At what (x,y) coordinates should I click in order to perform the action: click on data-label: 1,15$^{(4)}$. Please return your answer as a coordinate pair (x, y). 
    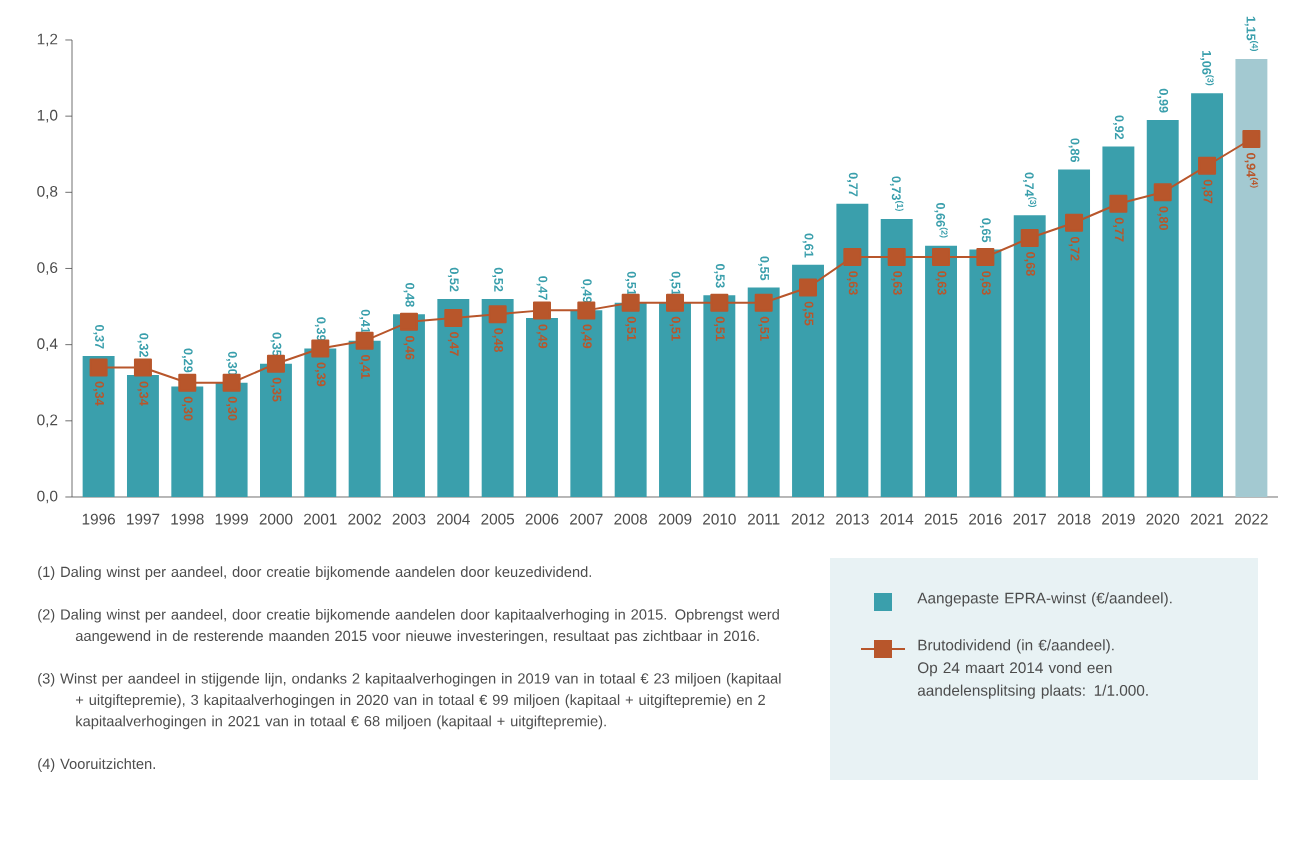
    Looking at the image, I should click on (1251, 33).